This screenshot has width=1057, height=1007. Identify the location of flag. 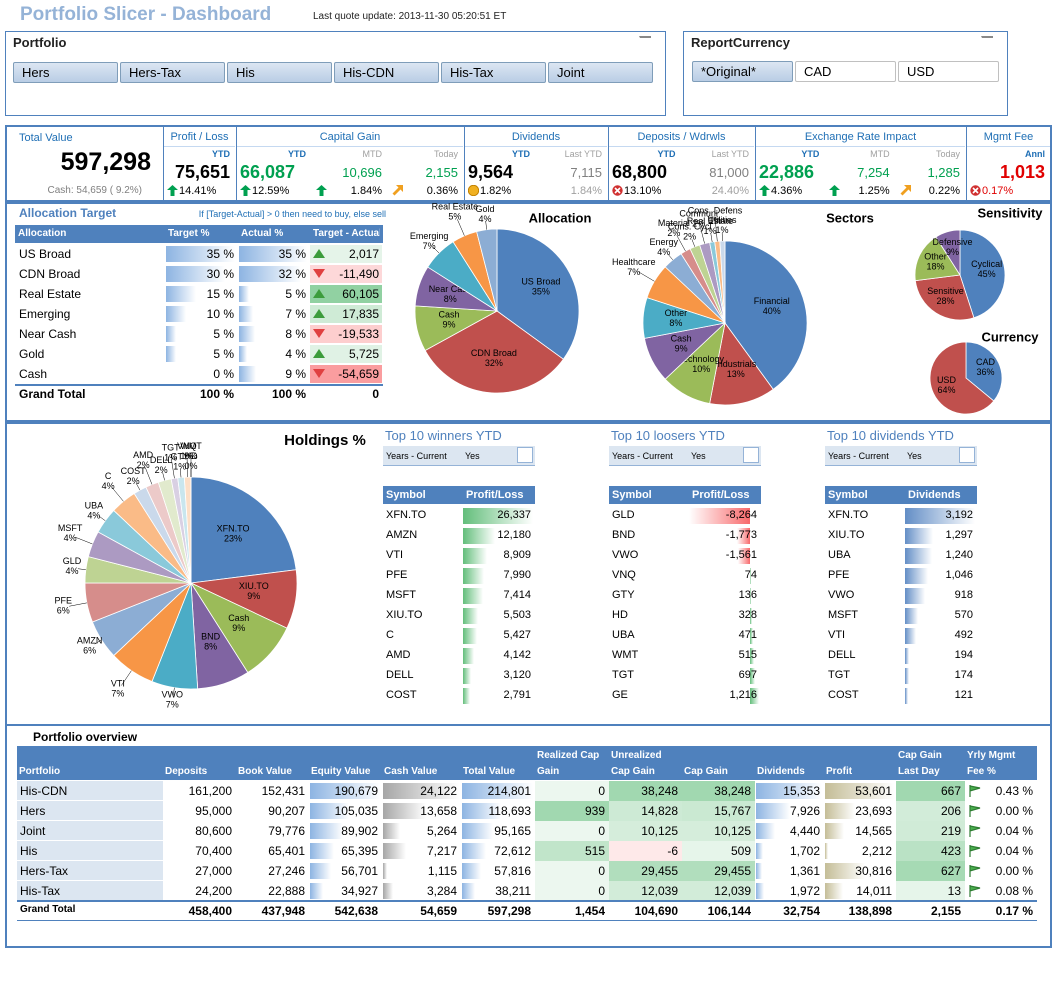
(975, 851).